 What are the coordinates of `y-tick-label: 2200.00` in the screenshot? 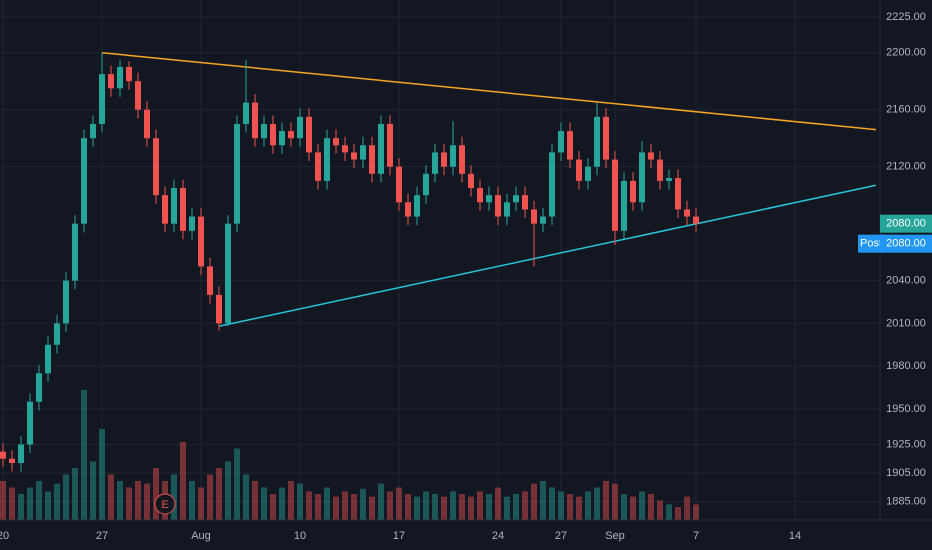 It's located at (906, 53).